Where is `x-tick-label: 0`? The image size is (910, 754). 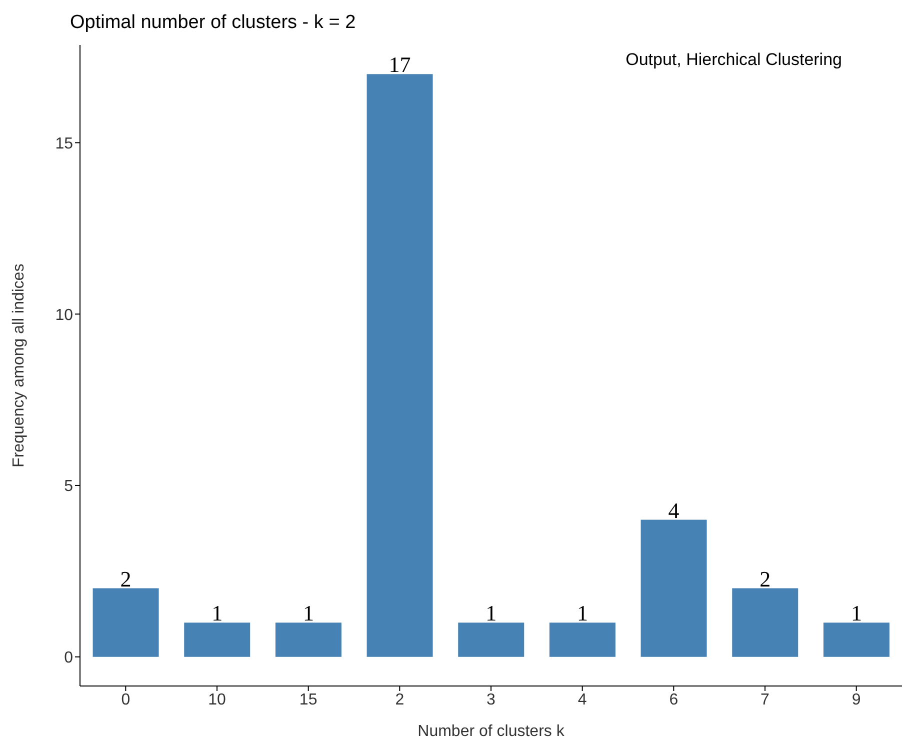 x-tick-label: 0 is located at coordinates (125, 699).